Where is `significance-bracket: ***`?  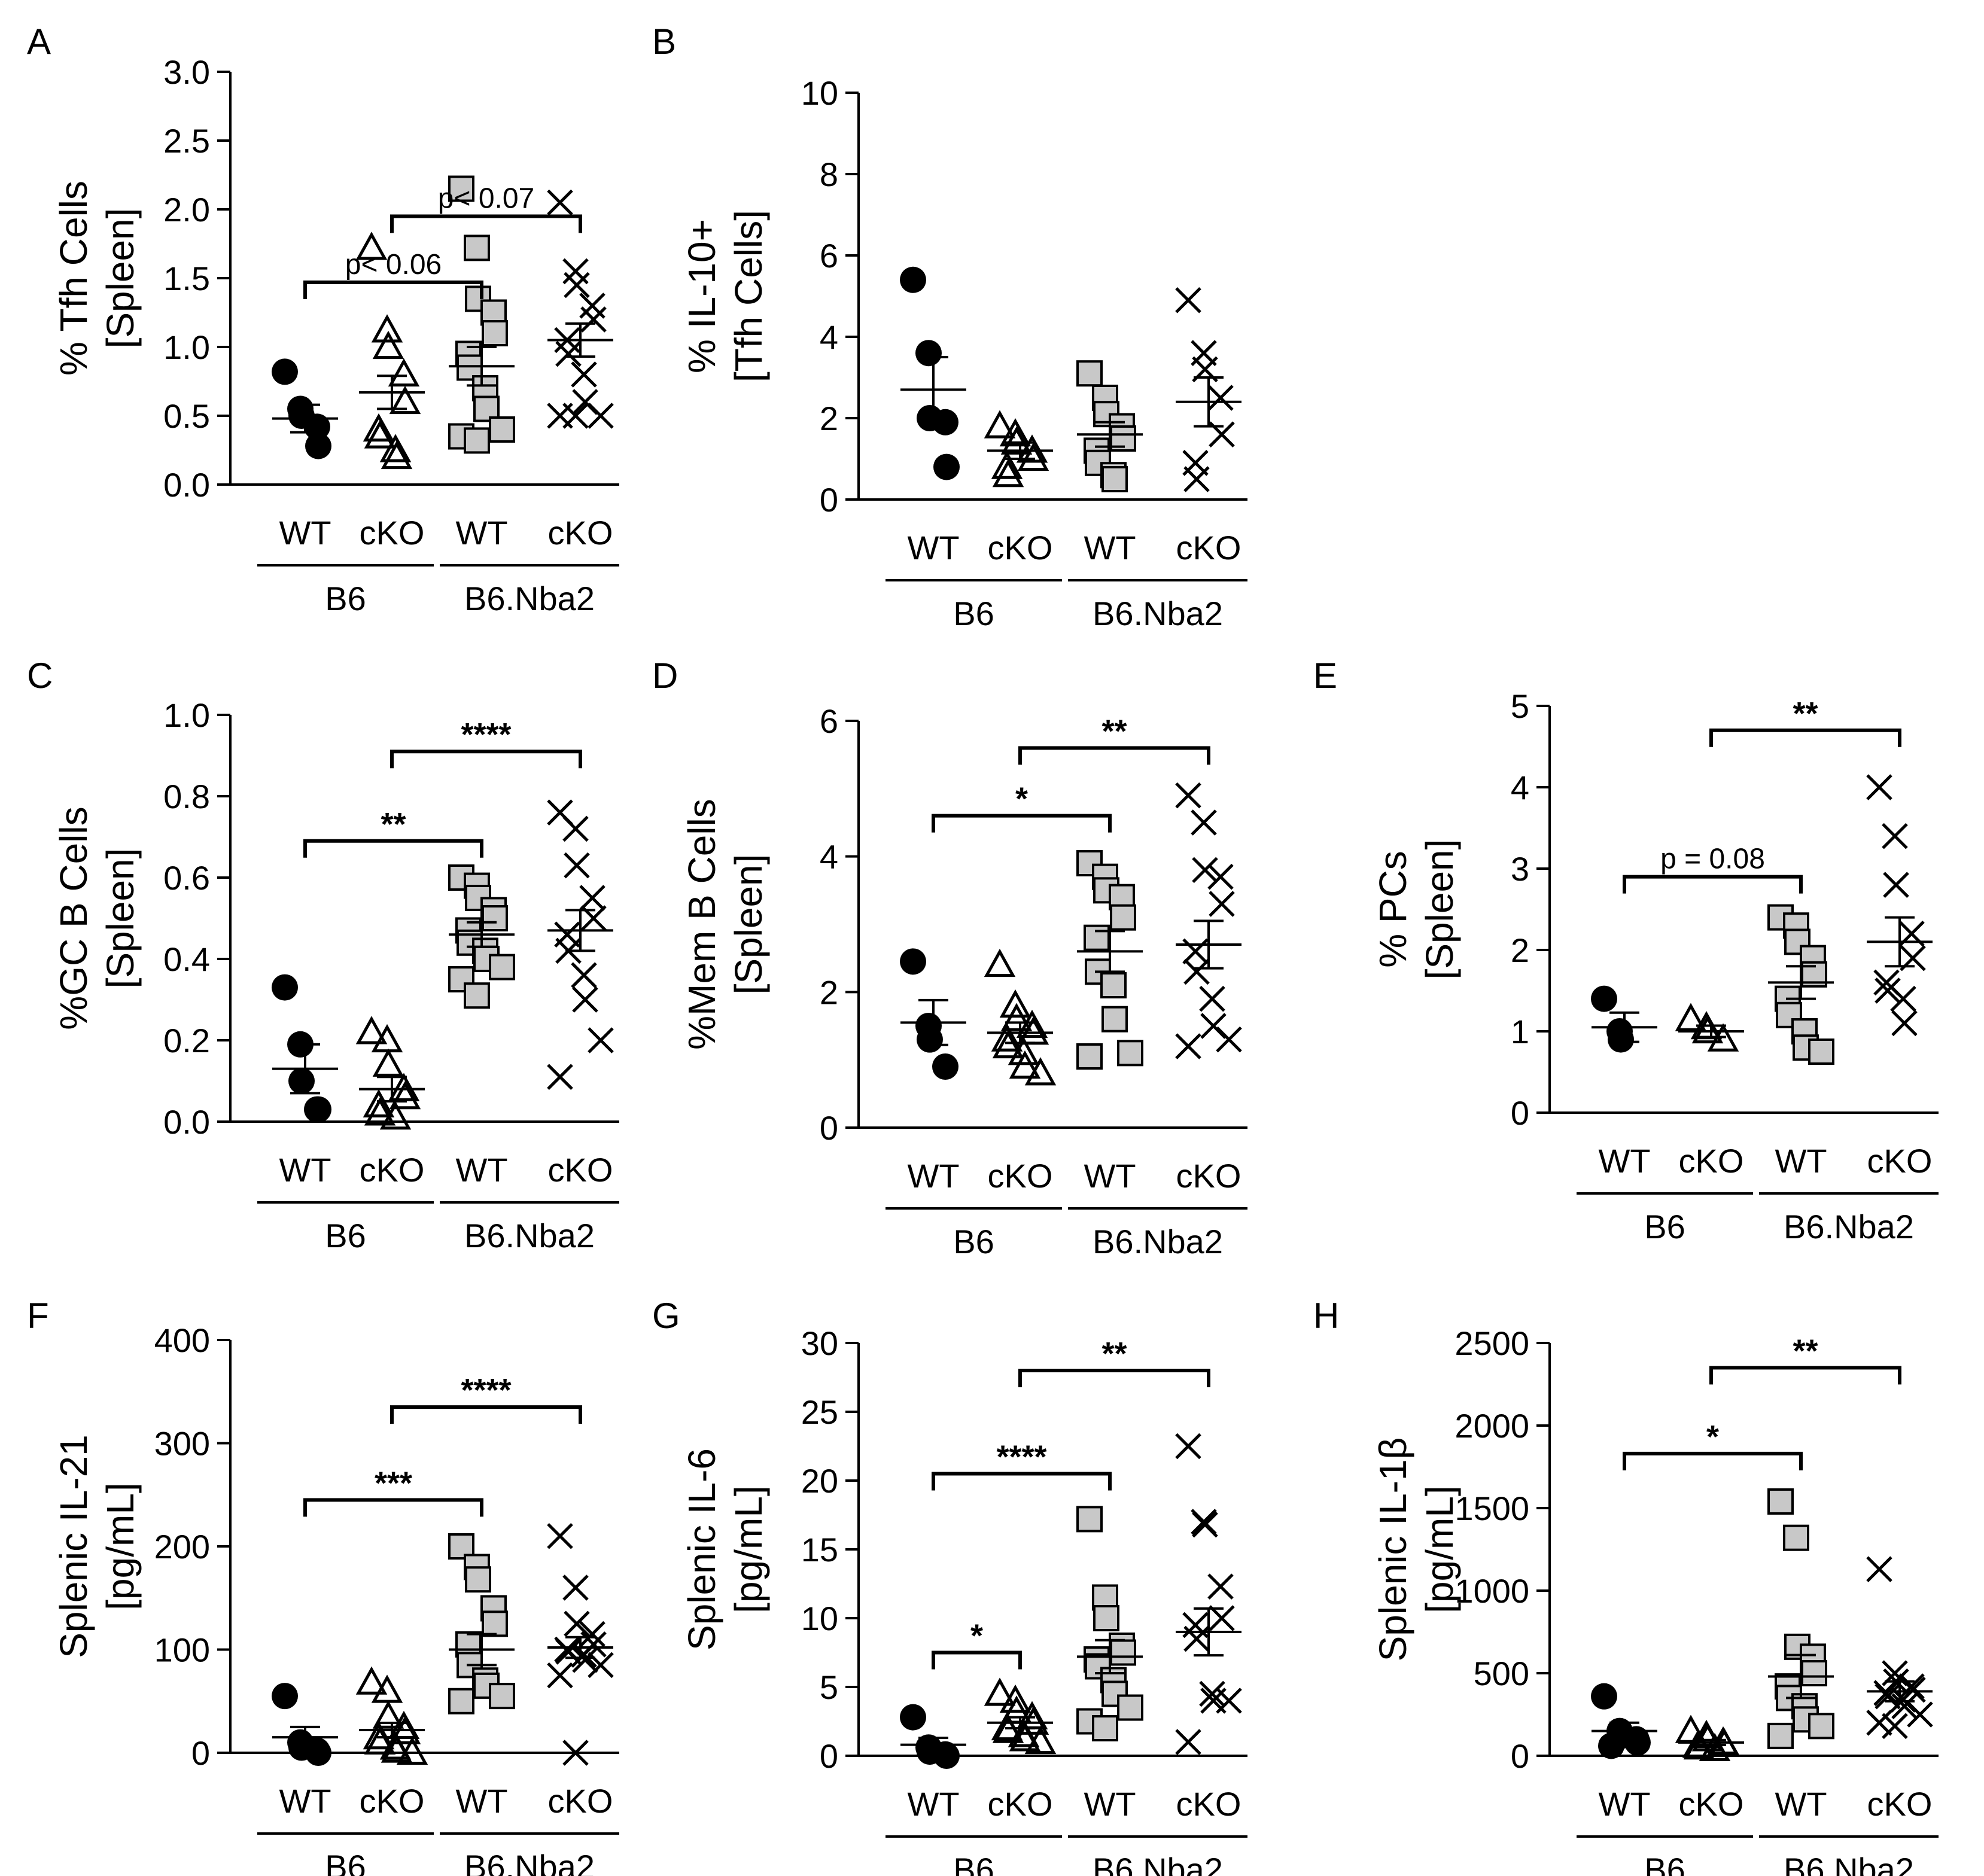 significance-bracket: *** is located at coordinates (393, 1491).